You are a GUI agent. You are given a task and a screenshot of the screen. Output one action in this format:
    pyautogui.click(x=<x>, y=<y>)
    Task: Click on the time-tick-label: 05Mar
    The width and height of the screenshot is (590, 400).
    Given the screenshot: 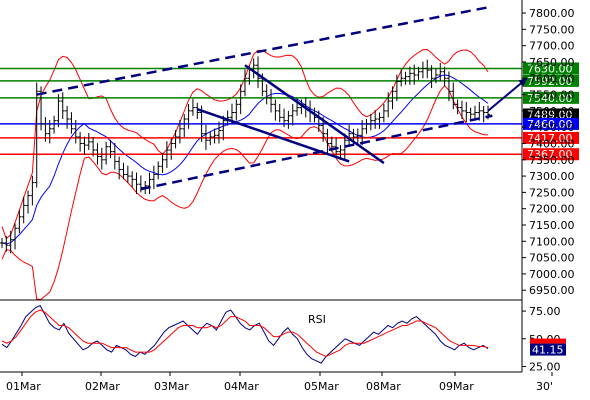 What is the action you would take?
    pyautogui.click(x=321, y=386)
    